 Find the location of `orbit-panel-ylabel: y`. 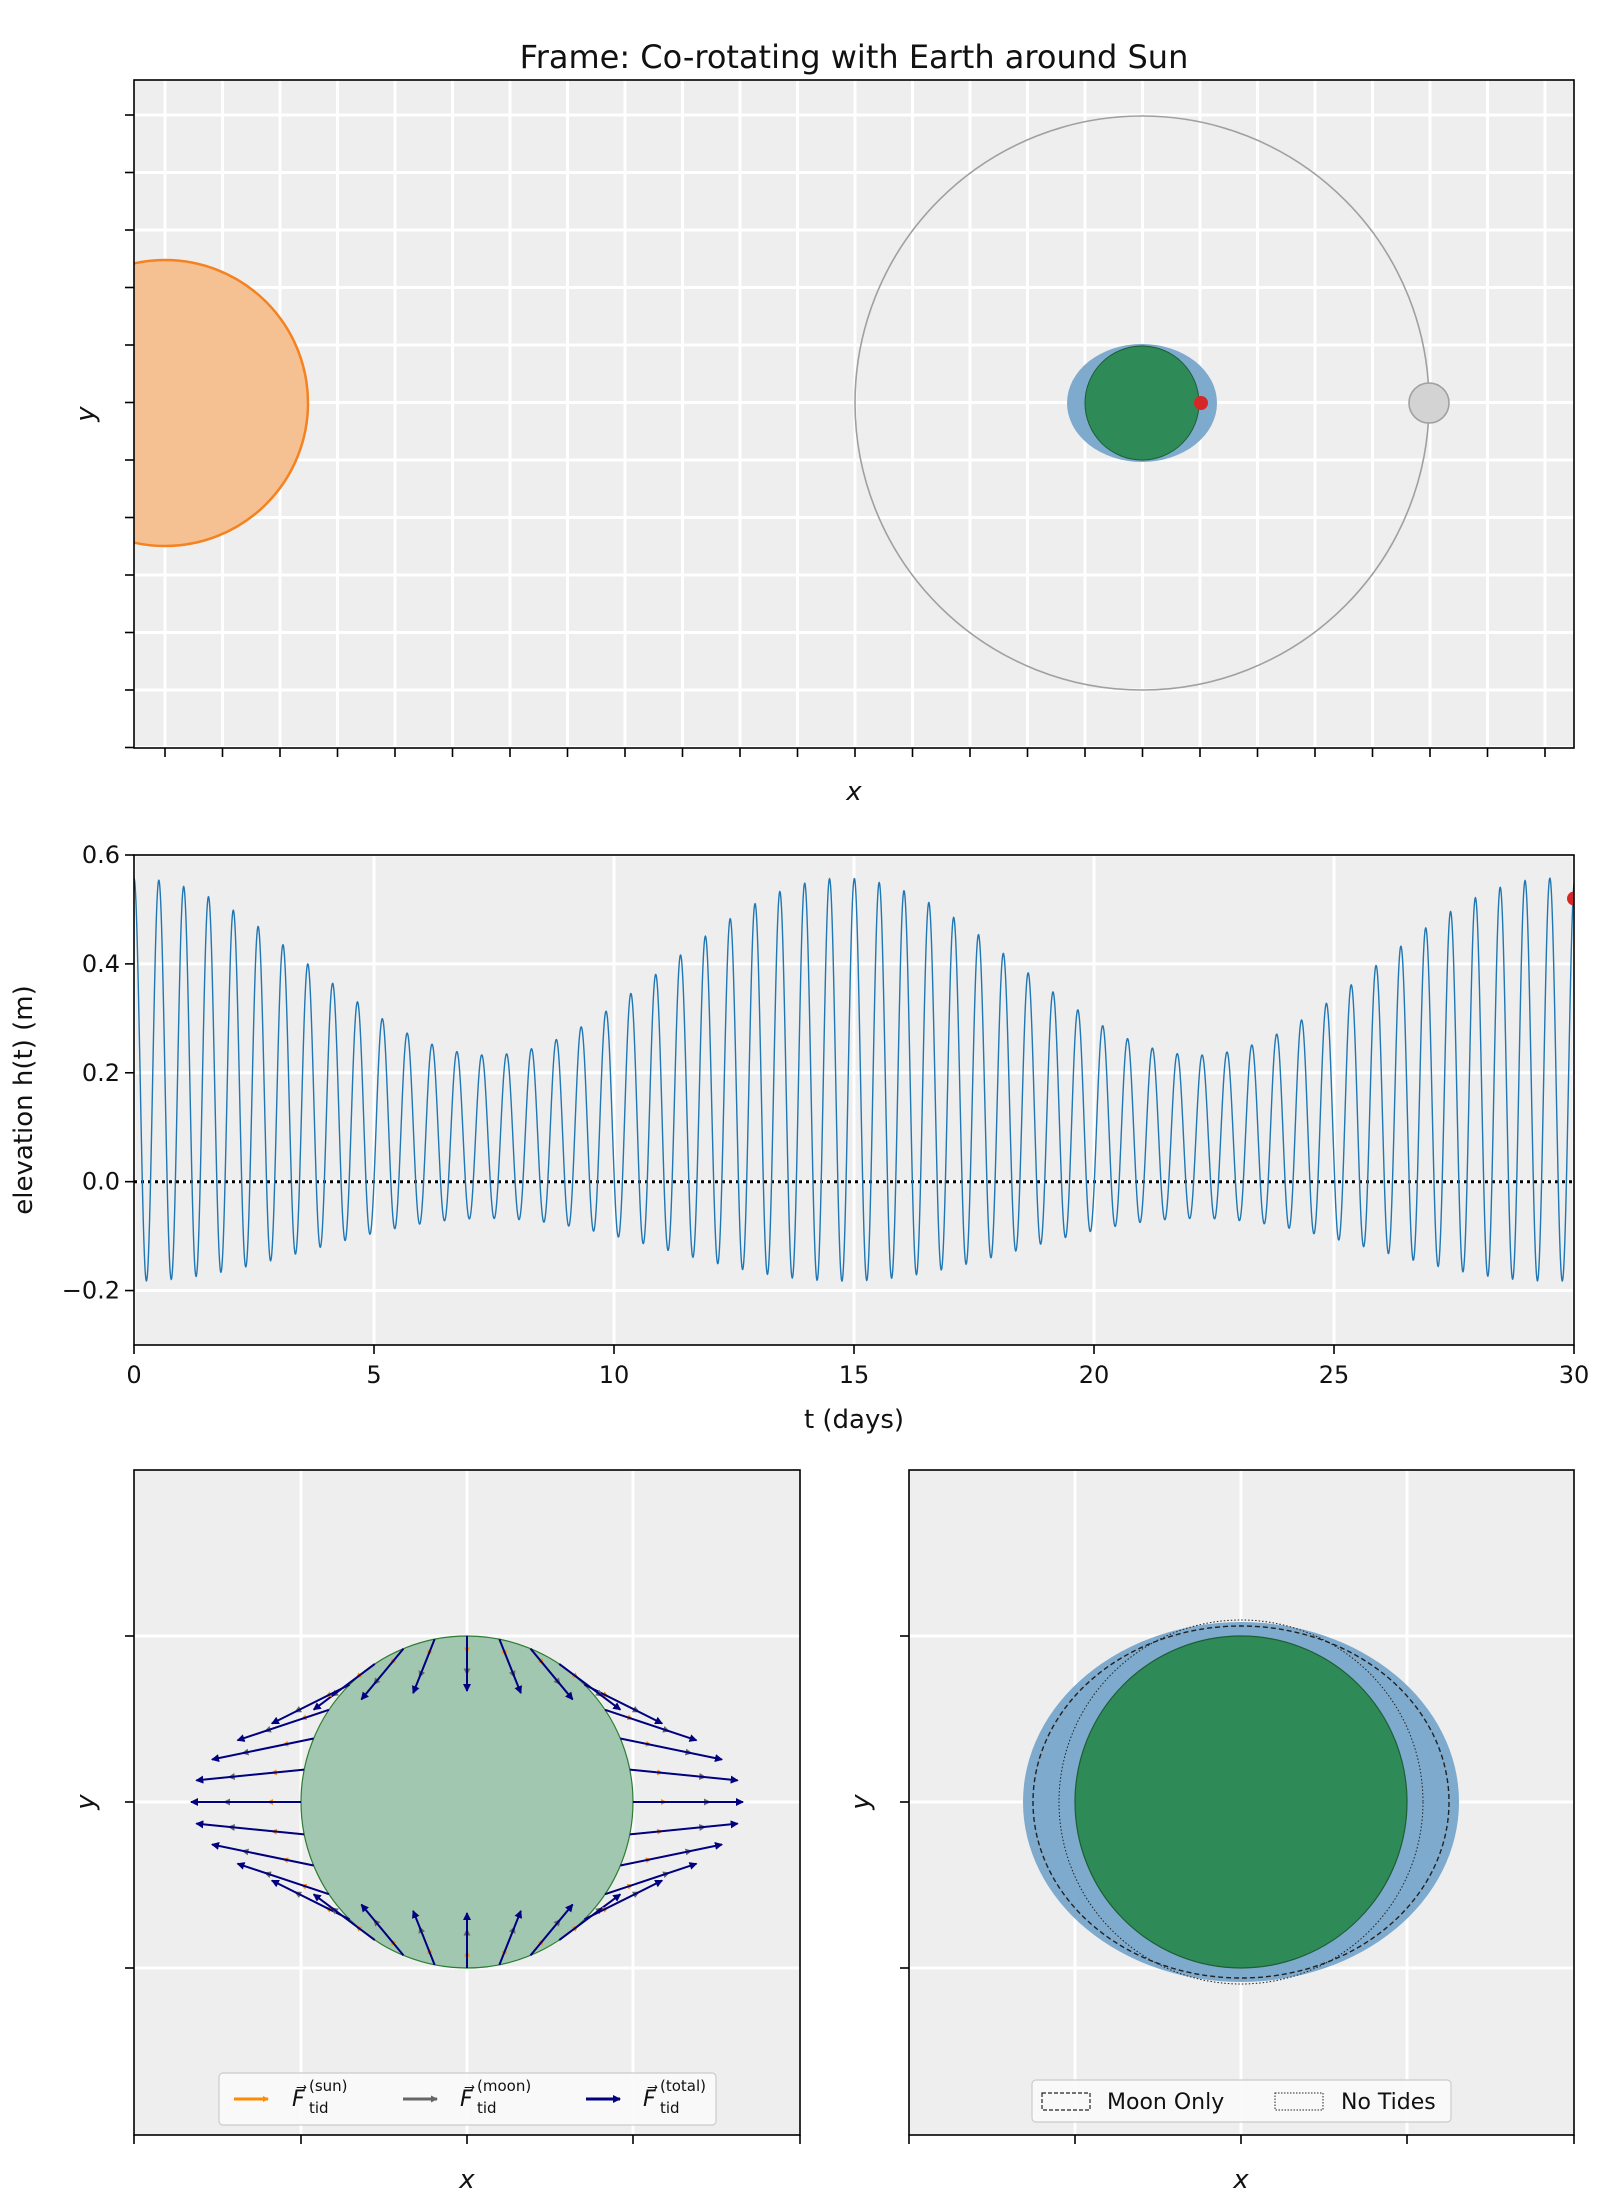

orbit-panel-ylabel: y is located at coordinates (86, 414).